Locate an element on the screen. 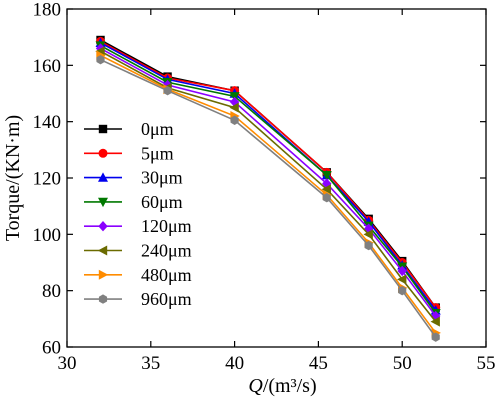 The height and width of the screenshot is (402, 498). y-tick-label: 120 is located at coordinates (47, 179).